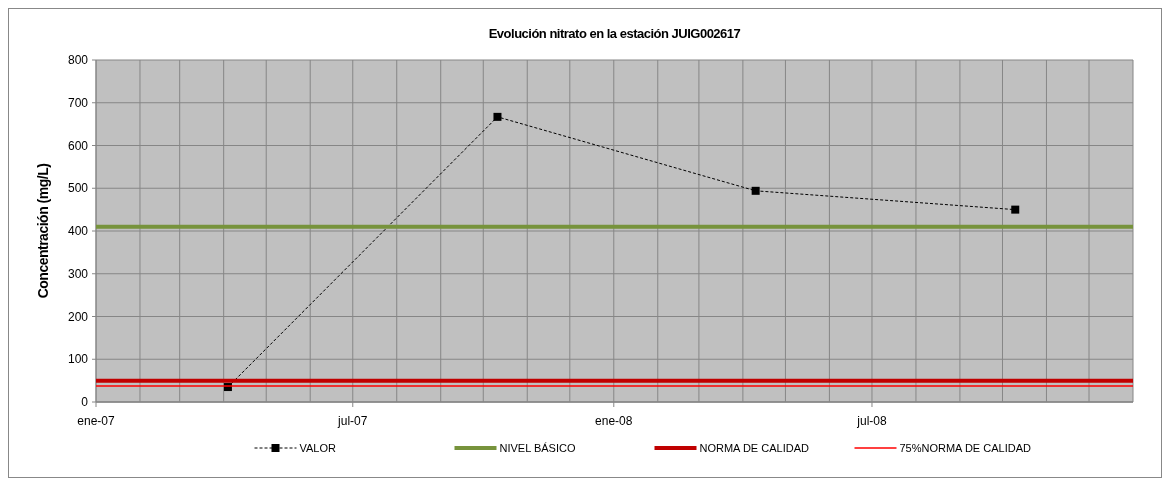 This screenshot has height=486, width=1170. What do you see at coordinates (78, 102) in the screenshot?
I see `y-tick-label: 700` at bounding box center [78, 102].